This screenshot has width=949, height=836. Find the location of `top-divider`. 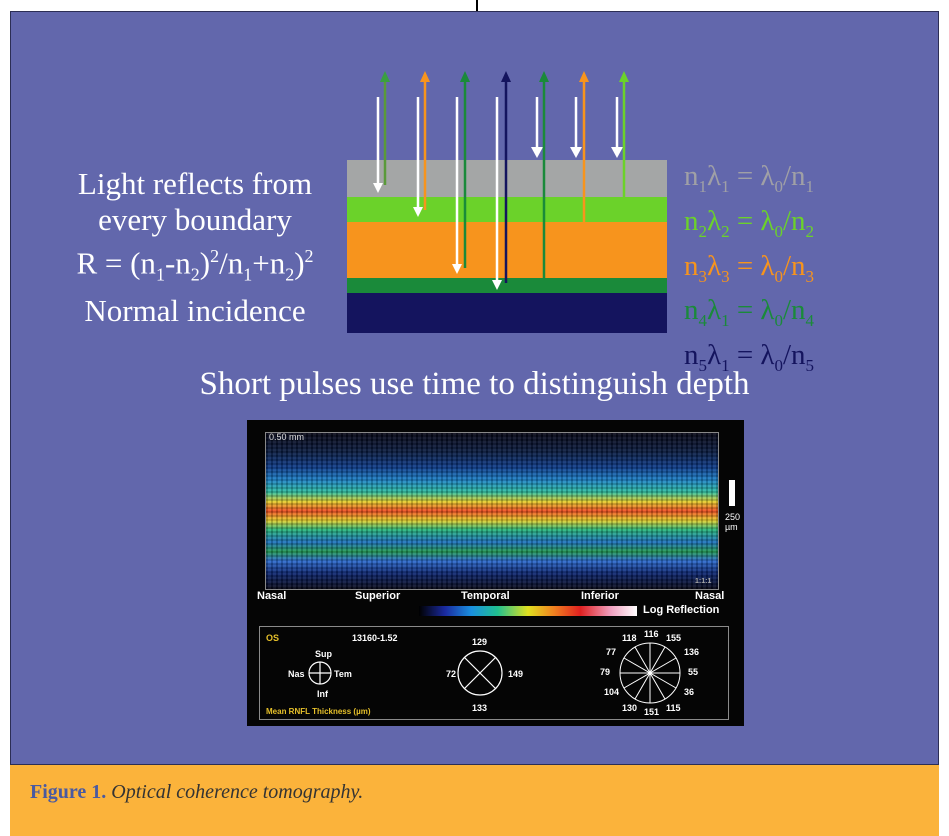

top-divider is located at coordinates (477, 6).